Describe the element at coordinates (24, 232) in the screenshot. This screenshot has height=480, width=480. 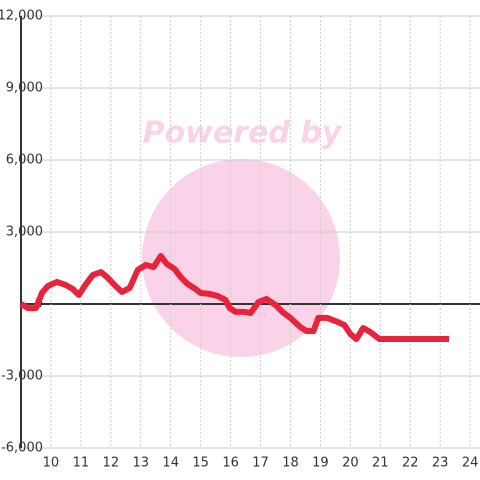
I see `y-tick-label: 3,000` at that location.